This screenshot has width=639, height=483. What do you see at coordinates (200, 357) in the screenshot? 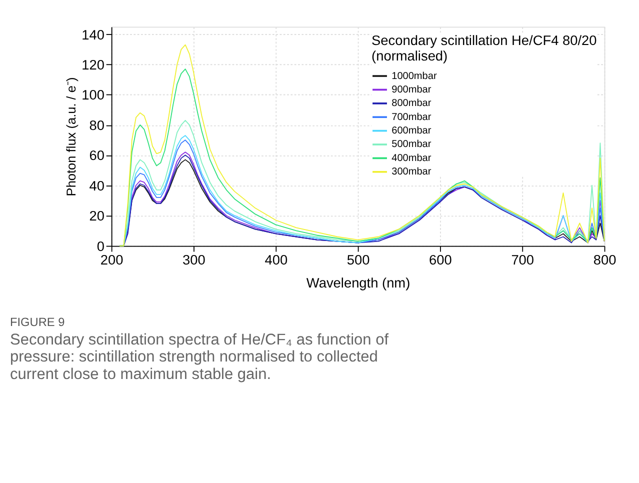
I see `text: Secondary scintillation spectra of He/CF₄ as function of pressure: scintillation strength normalised to collected current close to maximum stable gain.` at bounding box center [200, 357].